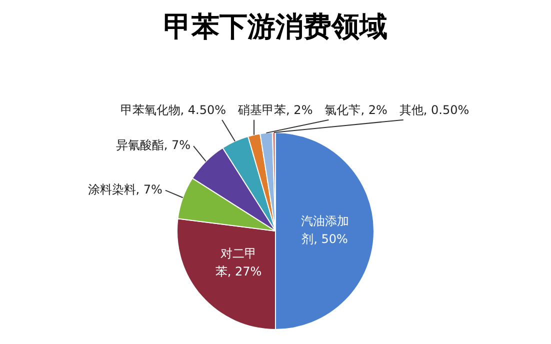 This screenshot has width=551, height=344. What do you see at coordinates (153, 145) in the screenshot?
I see `slice-label: 异氰酸酯, 7%` at bounding box center [153, 145].